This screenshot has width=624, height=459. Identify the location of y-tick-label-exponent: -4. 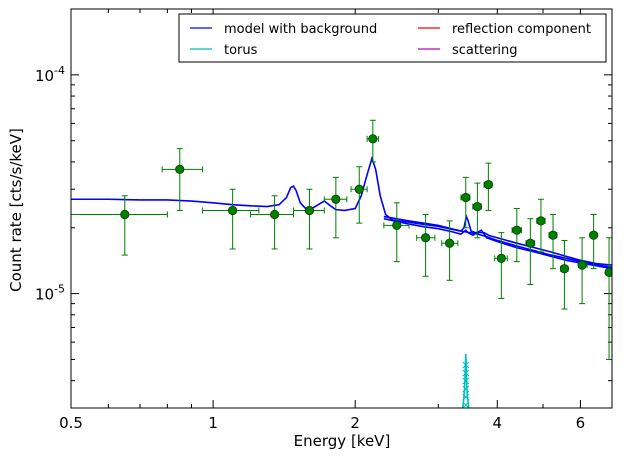
(59, 70).